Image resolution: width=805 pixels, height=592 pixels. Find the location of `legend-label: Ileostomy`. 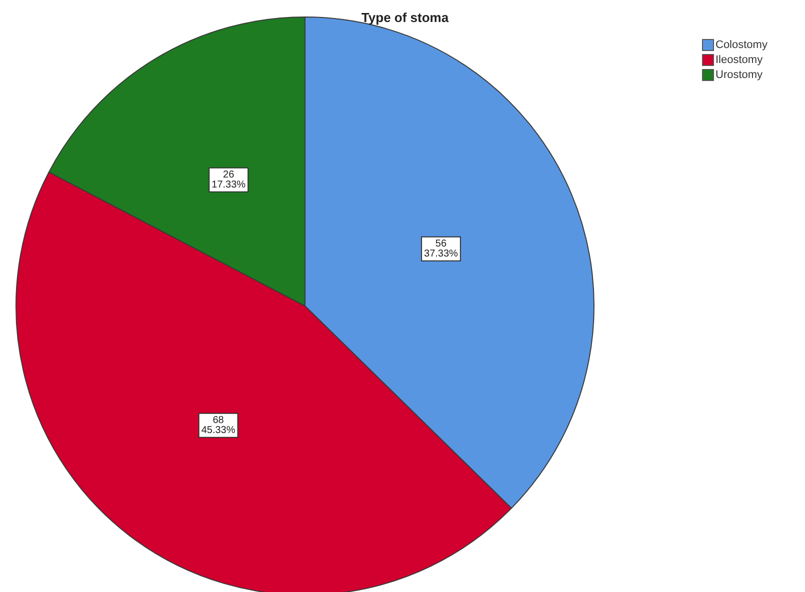

legend-label: Ileostomy is located at coordinates (740, 60).